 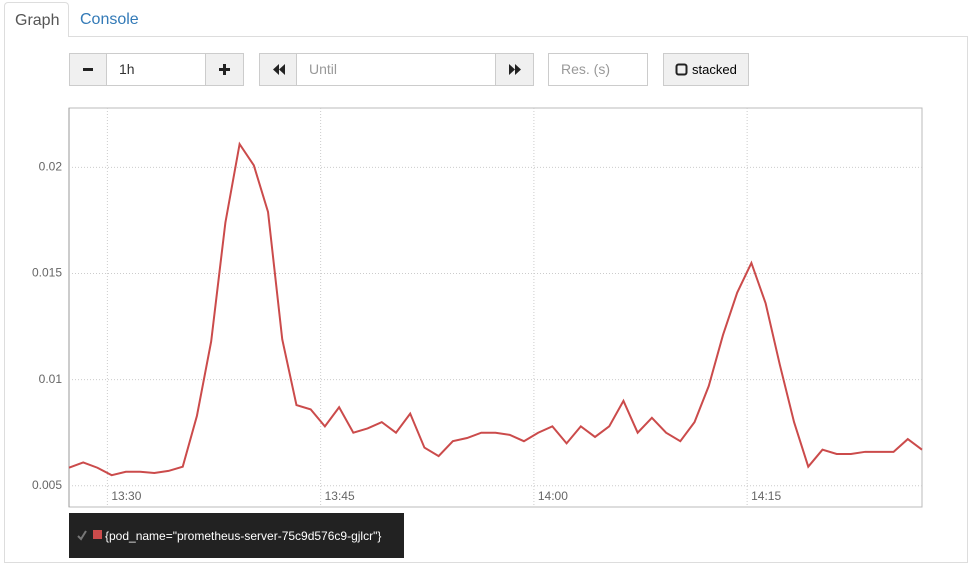 What do you see at coordinates (396, 69) in the screenshot?
I see `until-input: Until` at bounding box center [396, 69].